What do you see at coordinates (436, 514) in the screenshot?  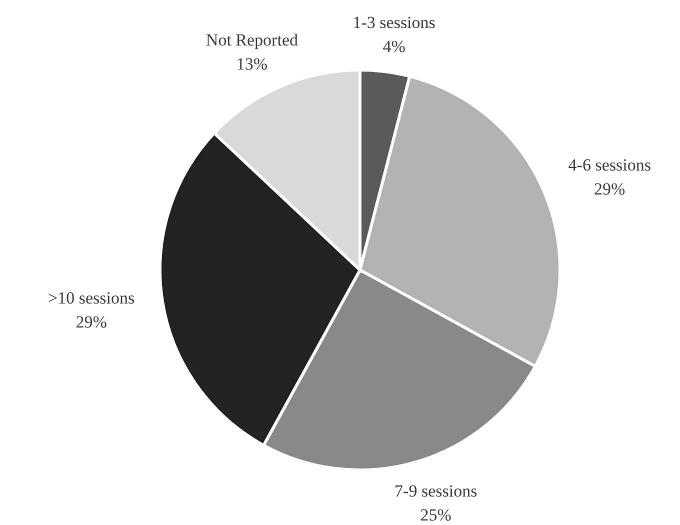 I see `data-label: 25%` at bounding box center [436, 514].